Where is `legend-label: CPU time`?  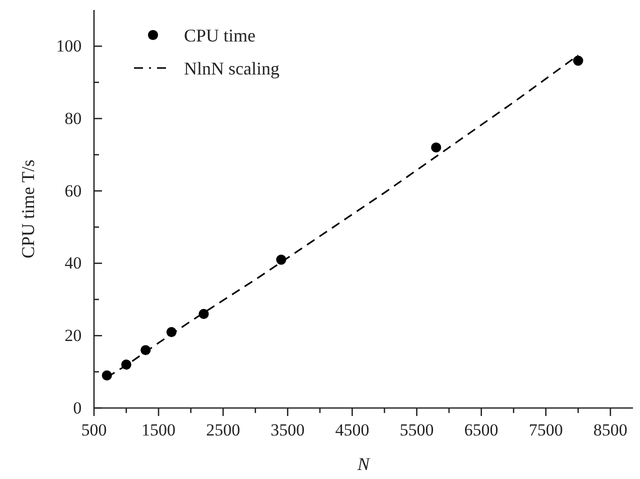
legend-label: CPU time is located at coordinates (220, 35).